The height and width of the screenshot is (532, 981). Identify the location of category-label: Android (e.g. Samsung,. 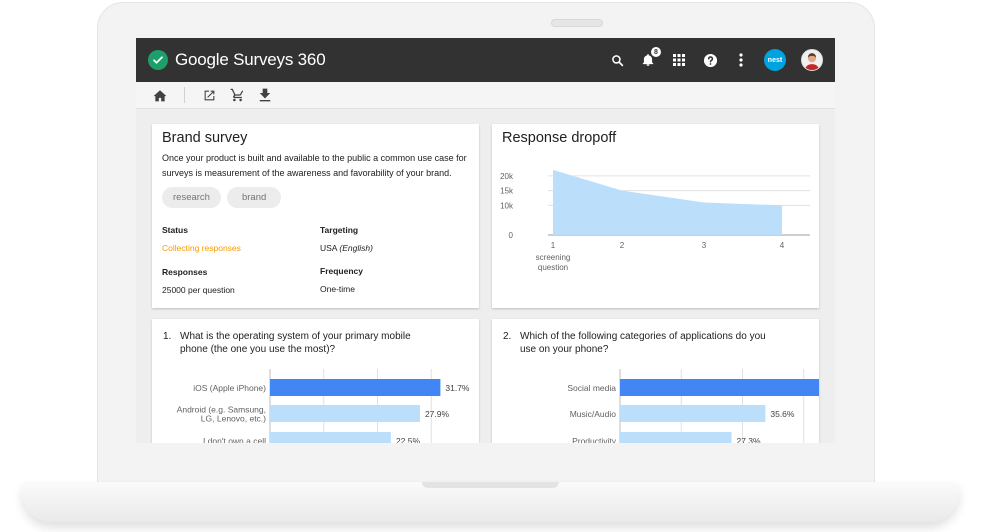
(221, 410).